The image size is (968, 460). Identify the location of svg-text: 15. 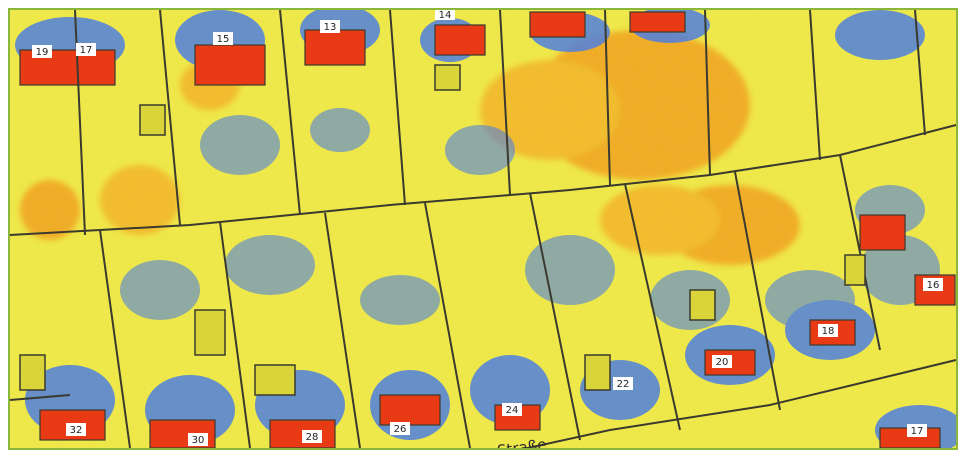
(223, 39).